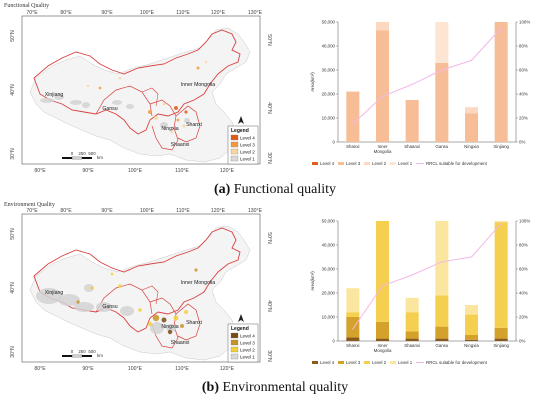 The height and width of the screenshot is (402, 550). I want to click on map-left-lat-label: 30°N, so click(13, 154).